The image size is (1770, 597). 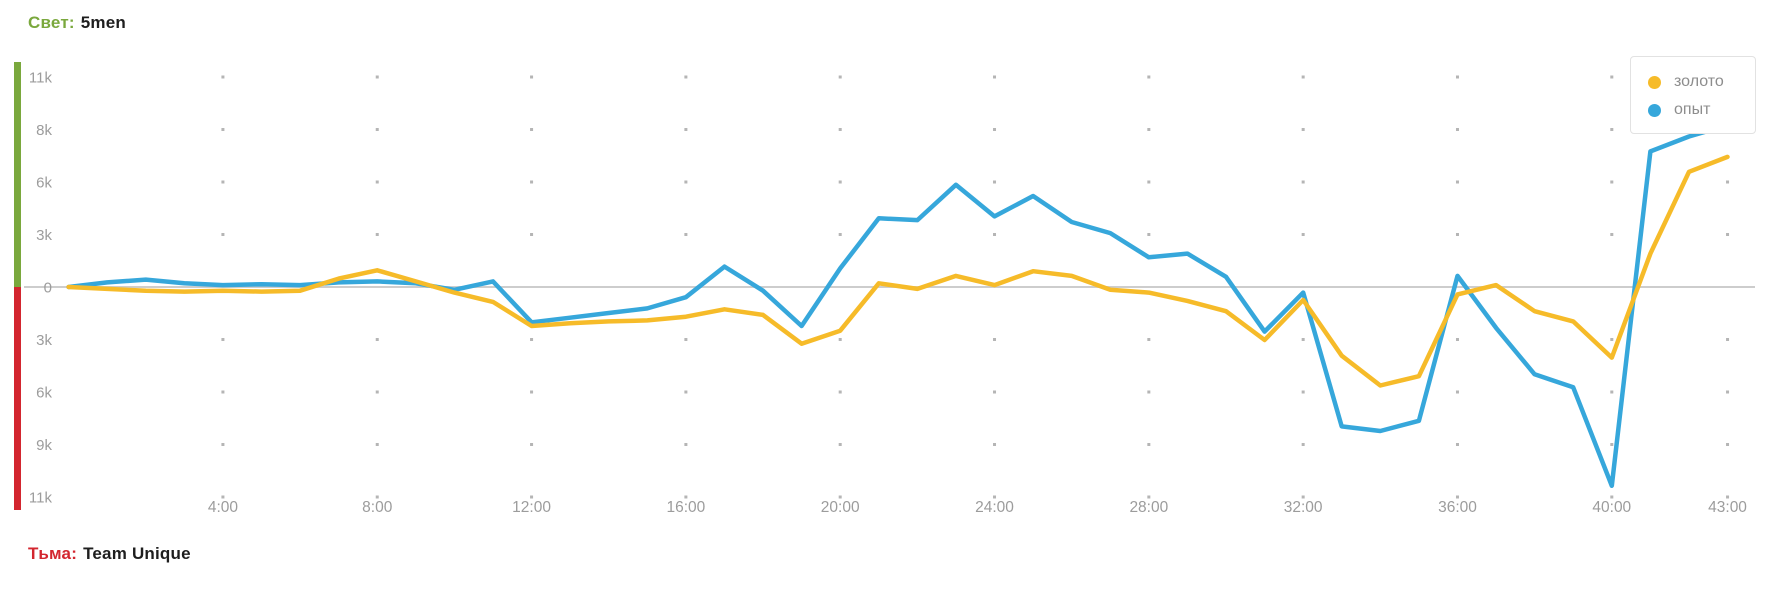 I want to click on legend-item-gold: золото, so click(x=1701, y=82).